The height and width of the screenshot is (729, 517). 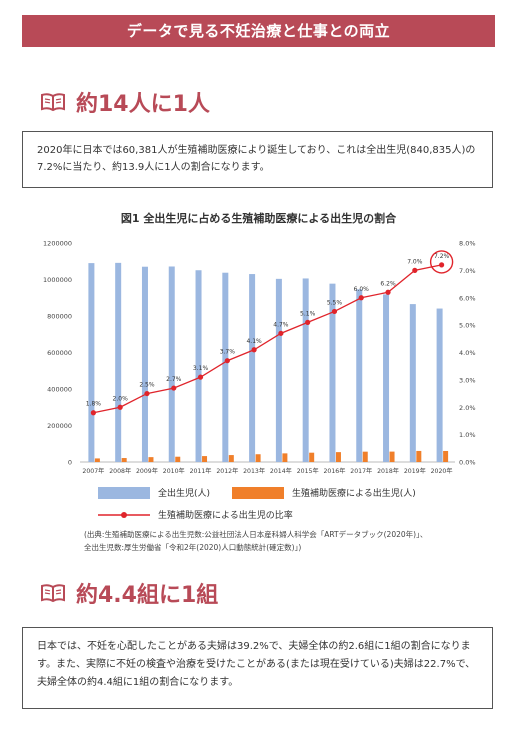 What do you see at coordinates (281, 471) in the screenshot?
I see `x-tick-label: 2014年` at bounding box center [281, 471].